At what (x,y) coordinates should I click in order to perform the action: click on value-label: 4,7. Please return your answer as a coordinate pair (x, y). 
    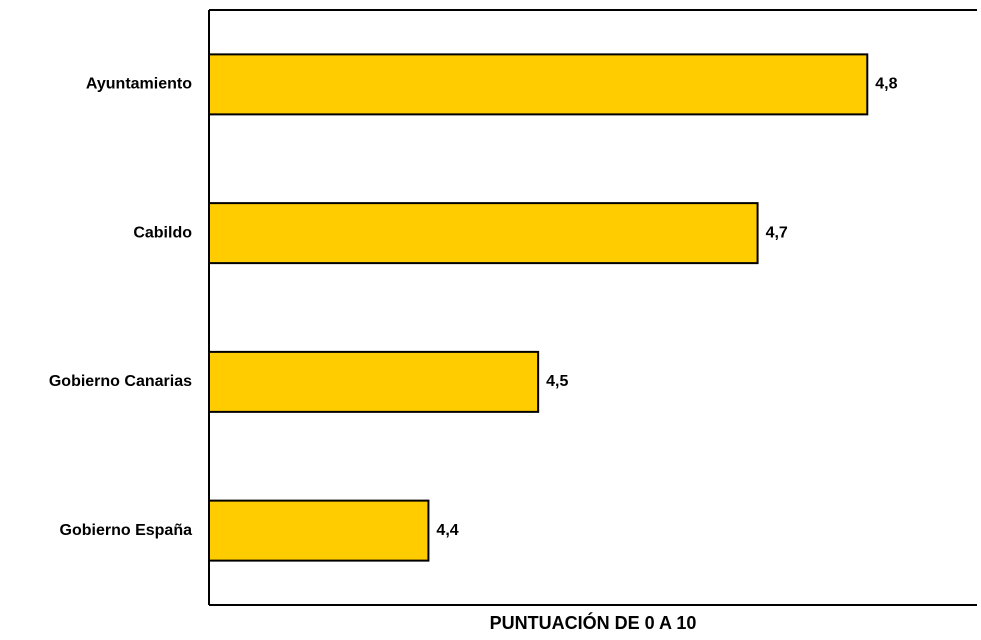
    Looking at the image, I should click on (777, 232).